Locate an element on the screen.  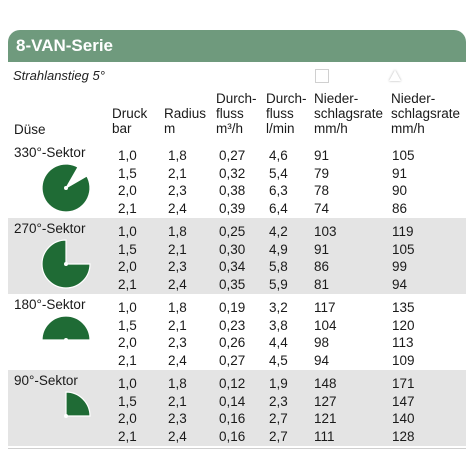
header-nieder-square-line1: Nieder- is located at coordinates (336, 98).